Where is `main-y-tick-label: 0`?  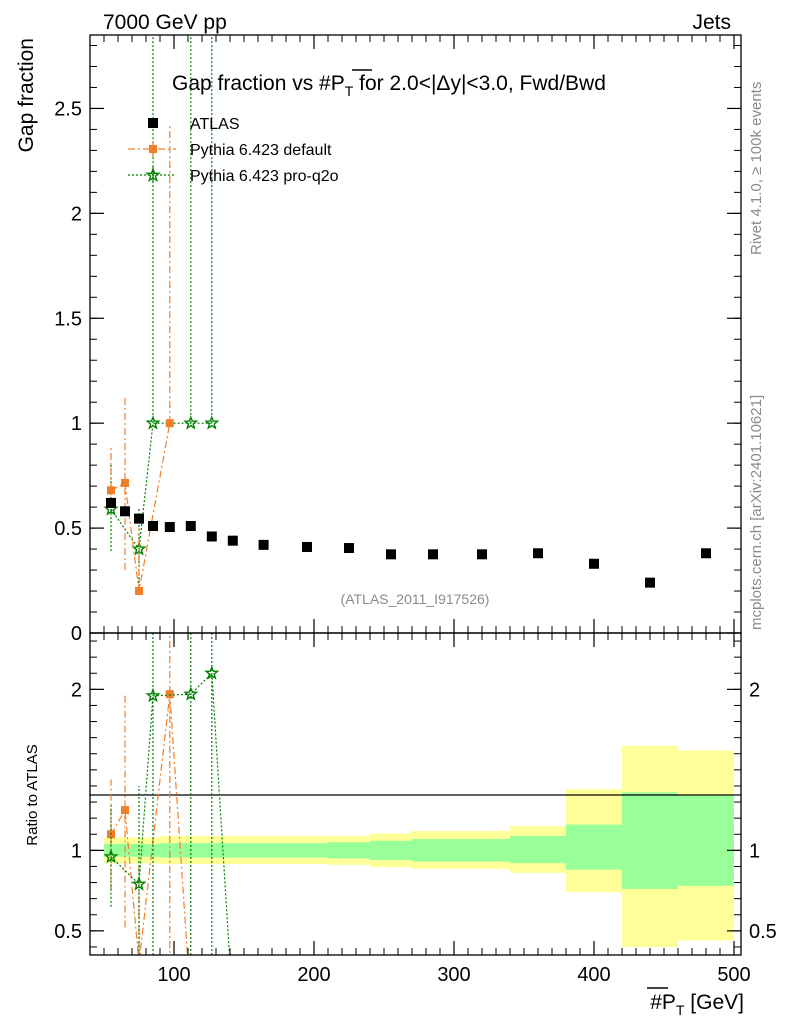
main-y-tick-label: 0 is located at coordinates (76, 634).